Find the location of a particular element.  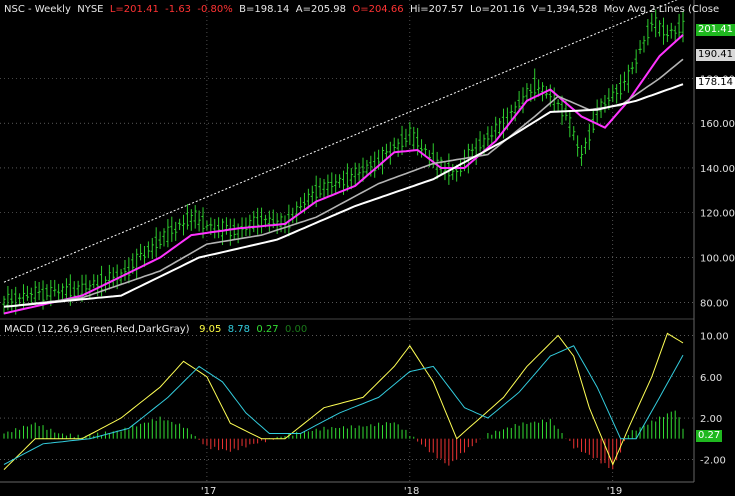

bid-price: B=198.14 is located at coordinates (264, 9).